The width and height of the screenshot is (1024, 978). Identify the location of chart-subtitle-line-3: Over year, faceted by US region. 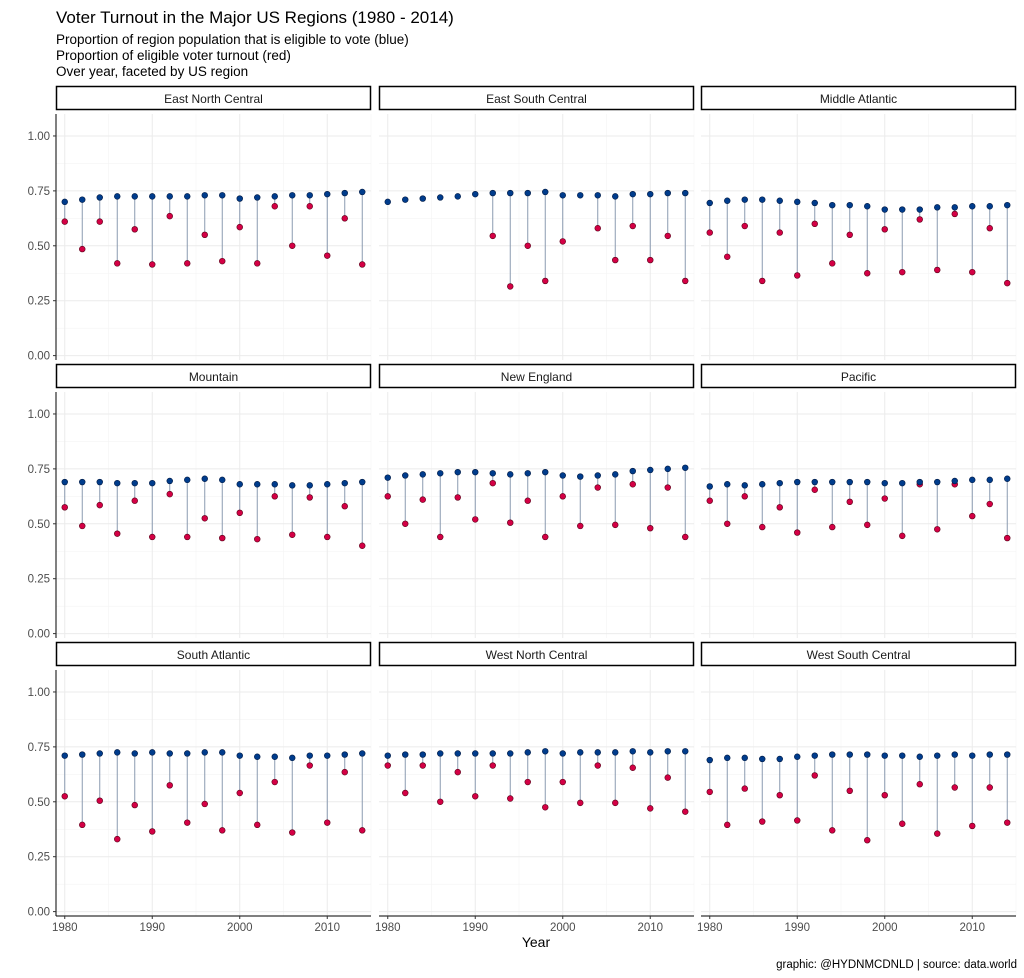
(152, 71).